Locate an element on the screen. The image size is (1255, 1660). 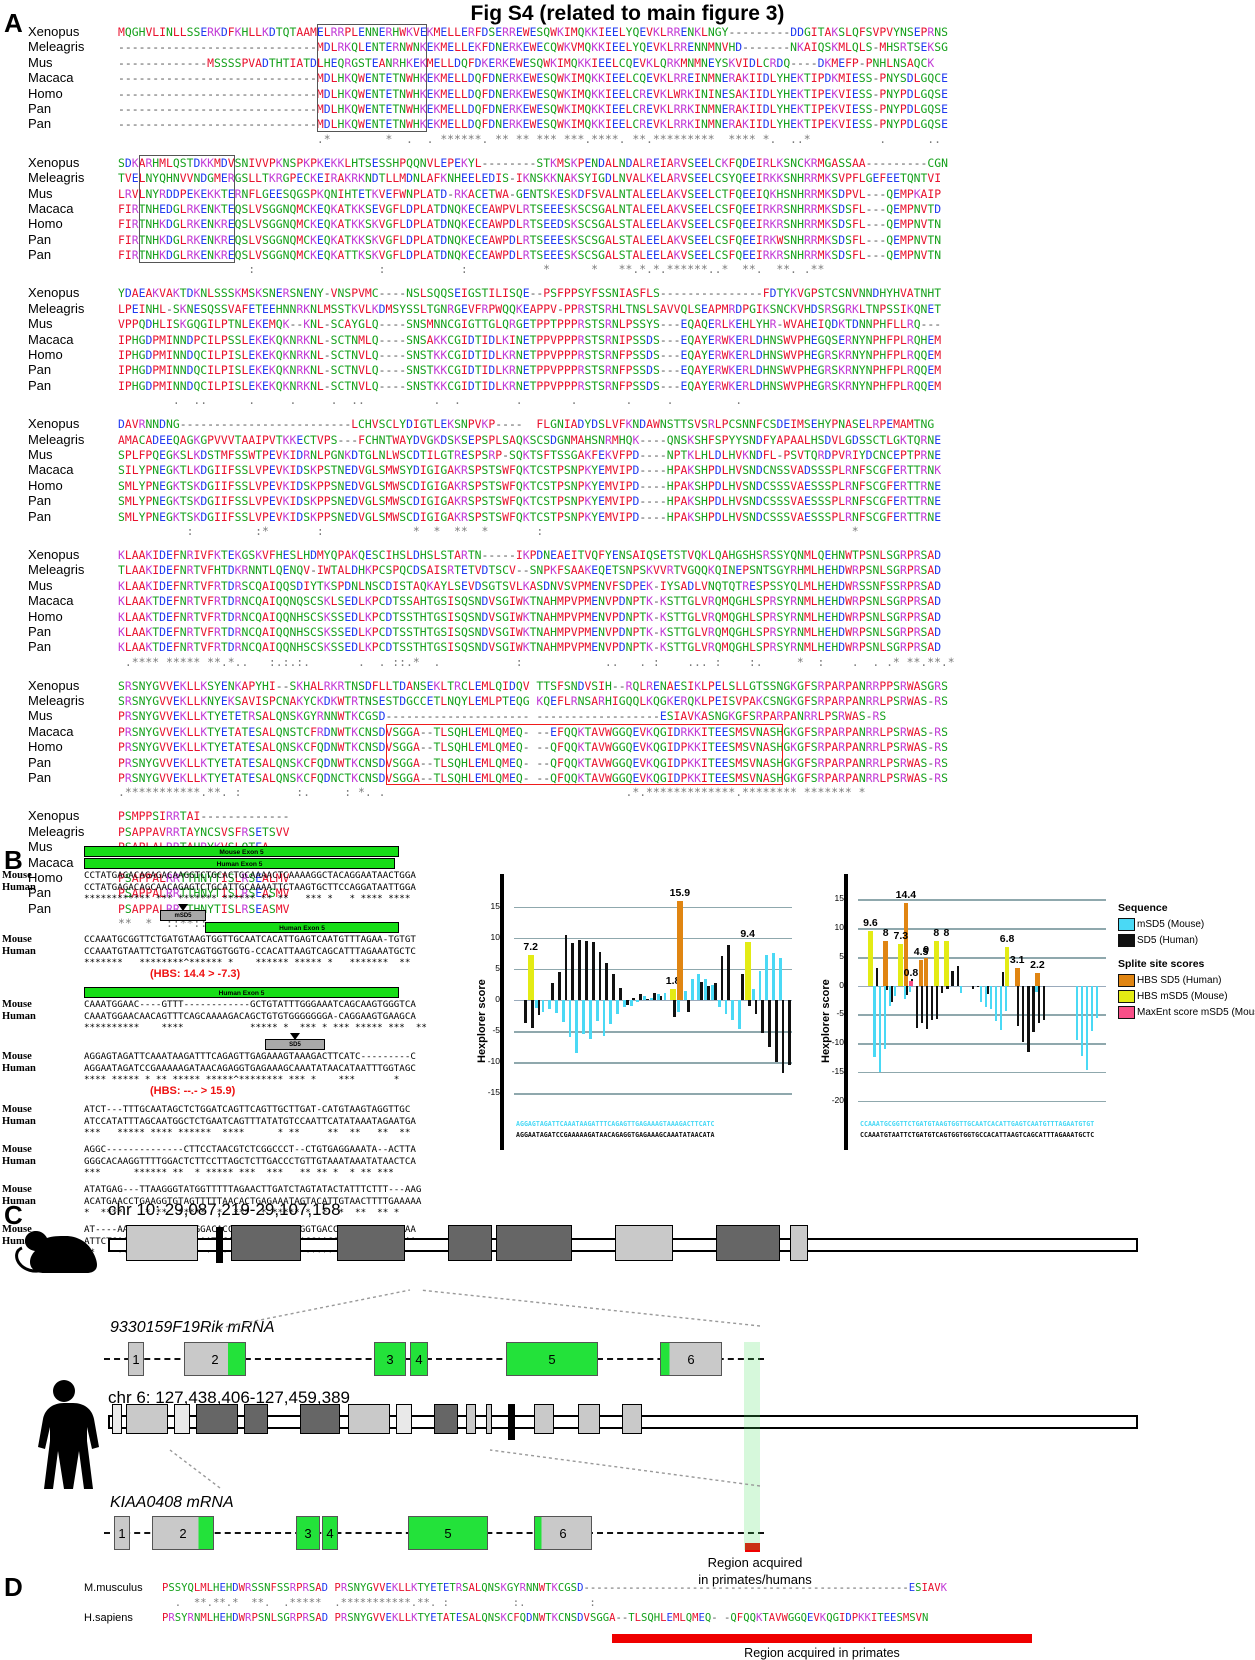
panel-letter-d: D is located at coordinates (13, 1587).